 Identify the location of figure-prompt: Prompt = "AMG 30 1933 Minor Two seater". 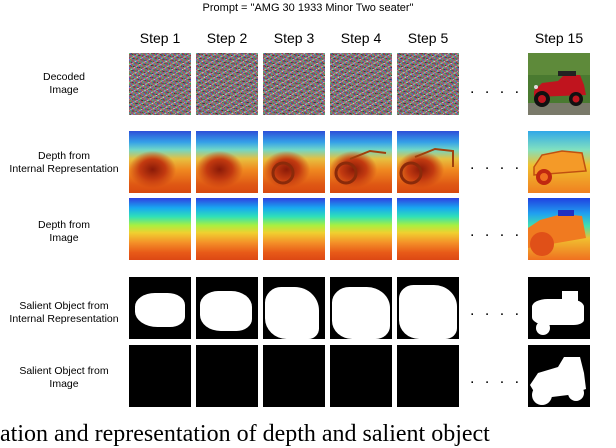
(308, 8).